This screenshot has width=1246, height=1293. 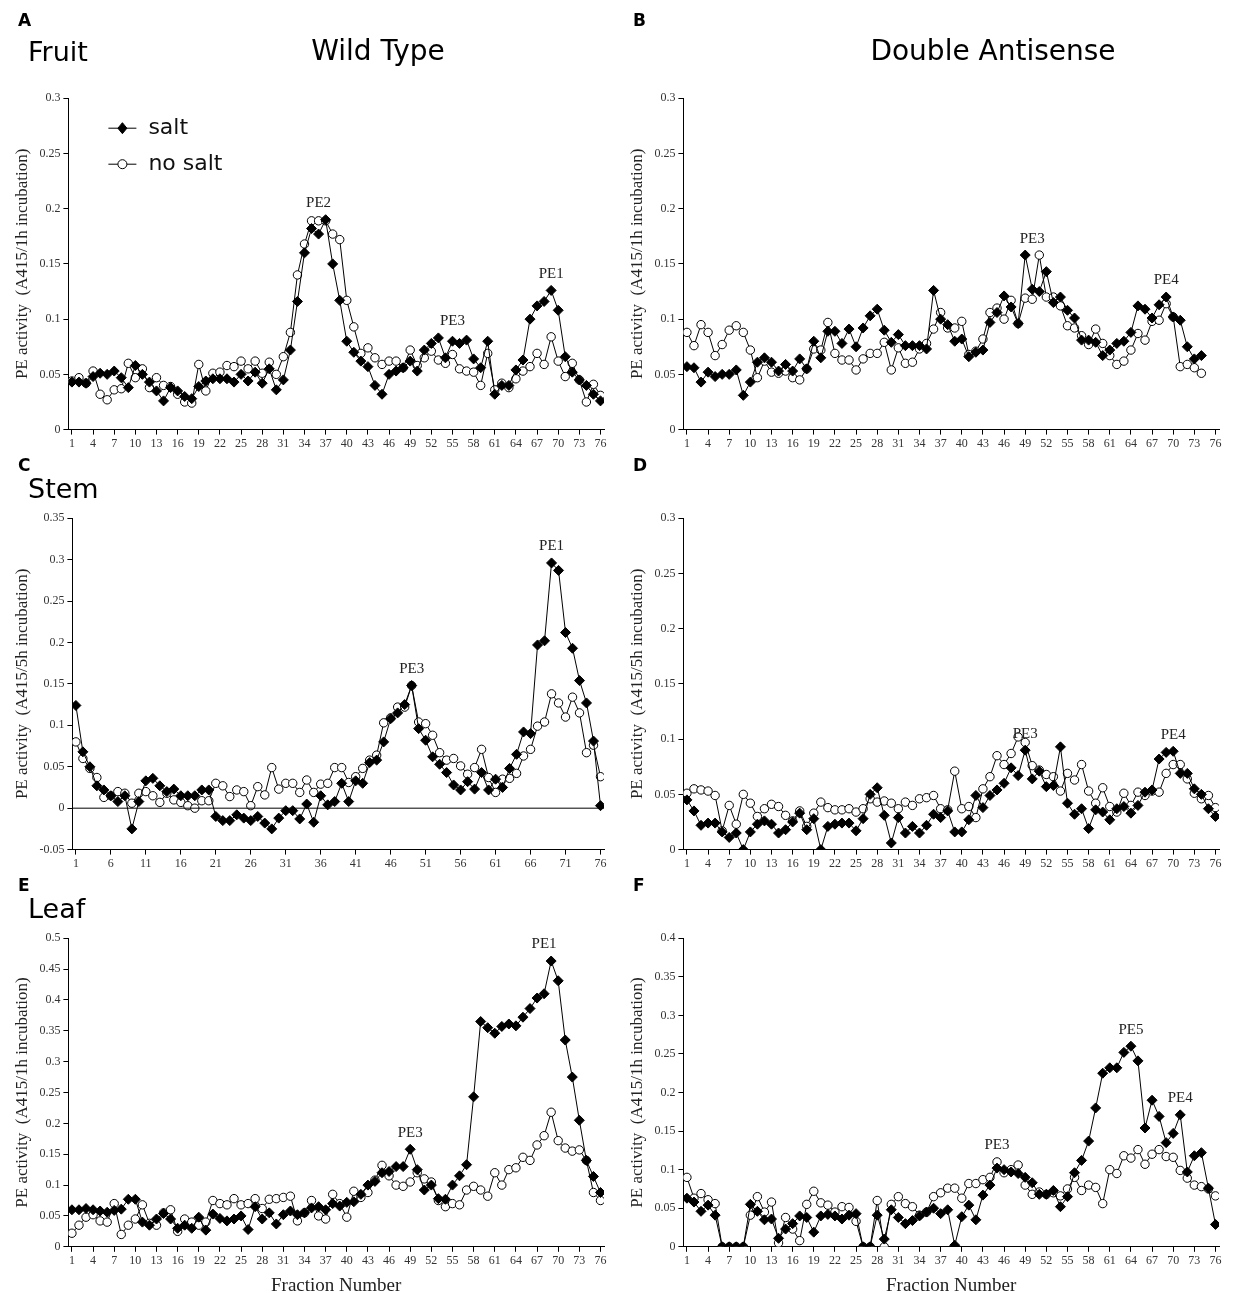 I want to click on chart-title: Wild Type, so click(x=378, y=50).